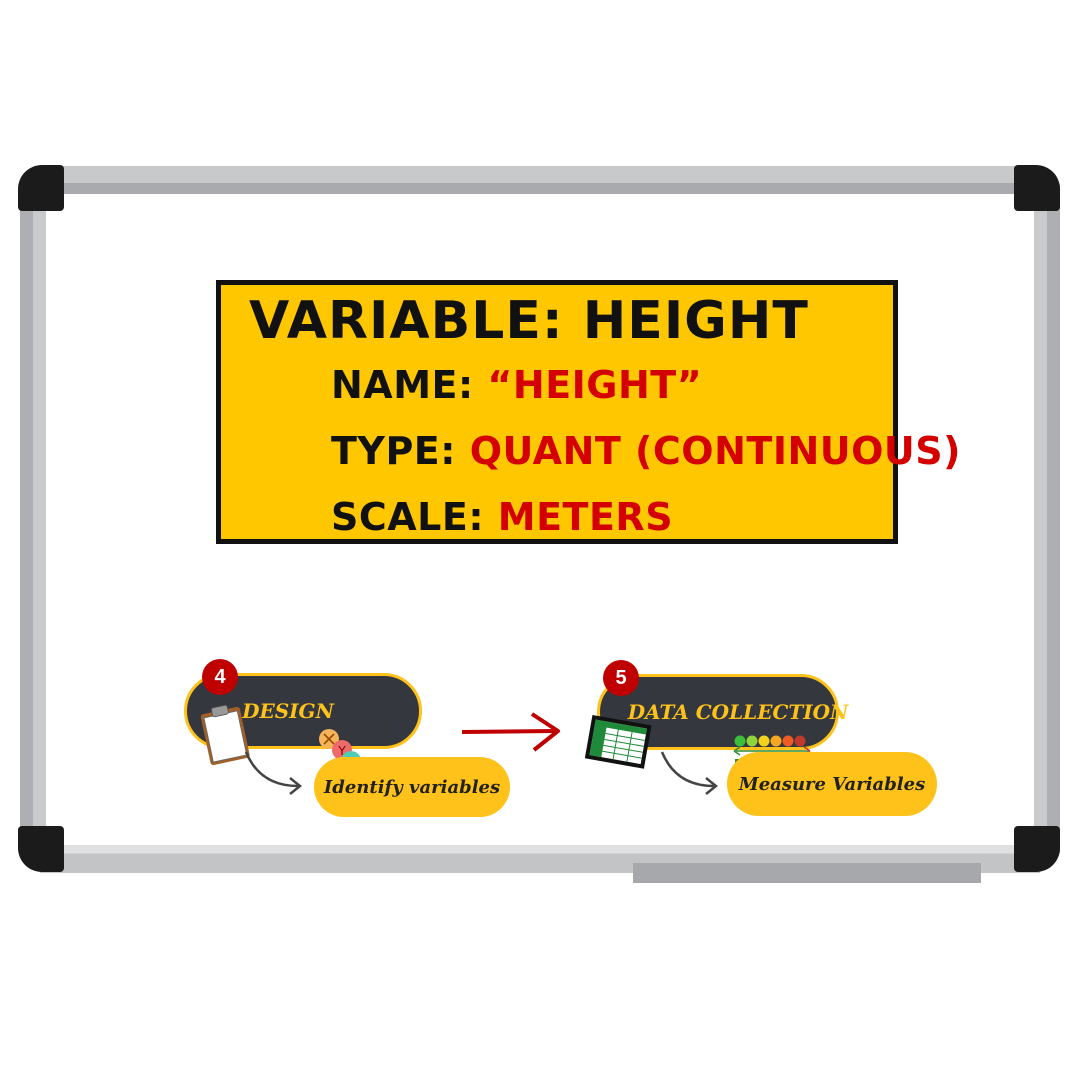 The image size is (1080, 1080). I want to click on clipboard-icon, so click(225, 735).